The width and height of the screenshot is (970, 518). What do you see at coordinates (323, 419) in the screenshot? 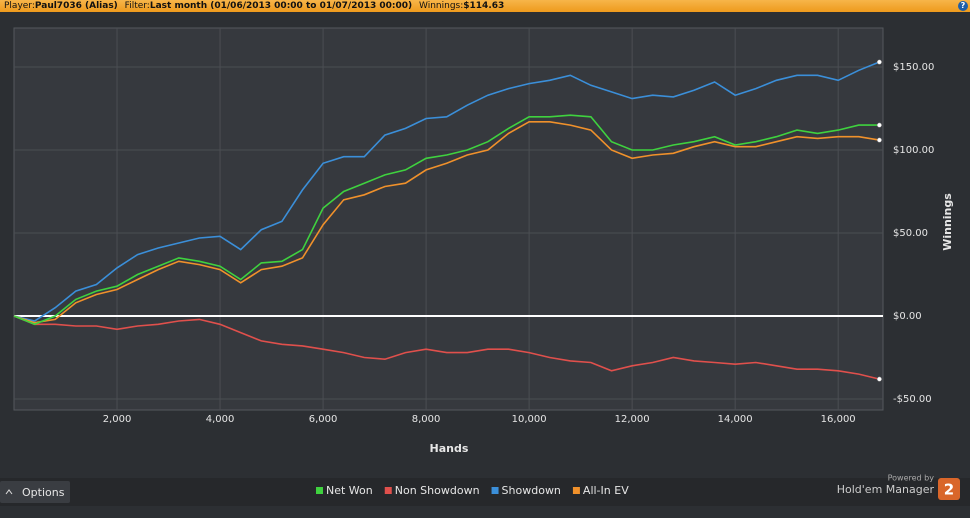
I see `x-tick-label: 6,000` at bounding box center [323, 419].